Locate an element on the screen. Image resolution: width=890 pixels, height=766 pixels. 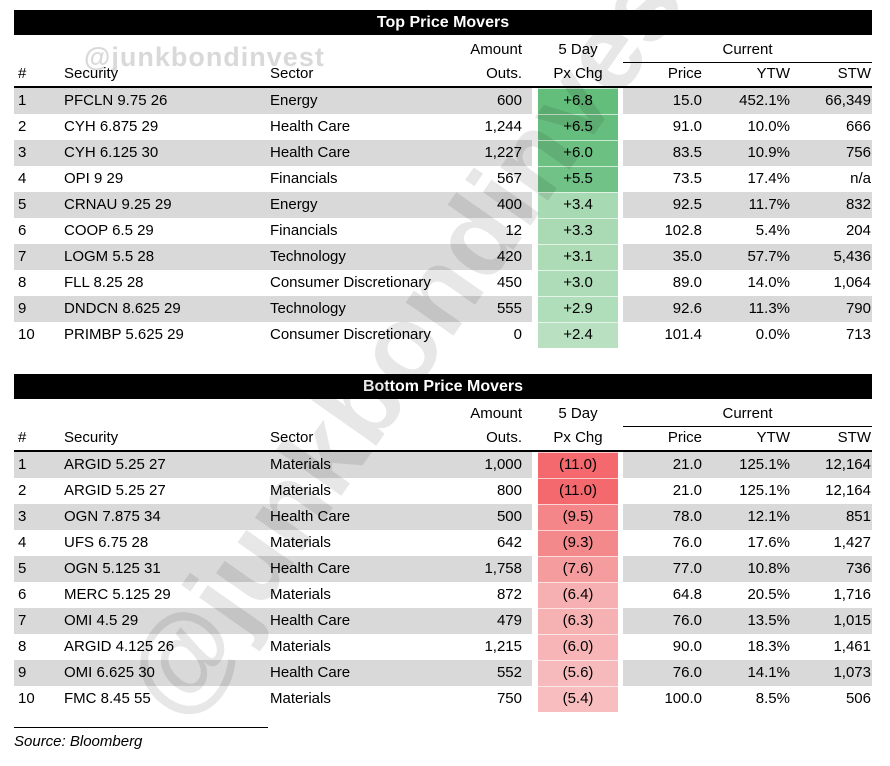
rank-cell: 1 is located at coordinates (37, 465).